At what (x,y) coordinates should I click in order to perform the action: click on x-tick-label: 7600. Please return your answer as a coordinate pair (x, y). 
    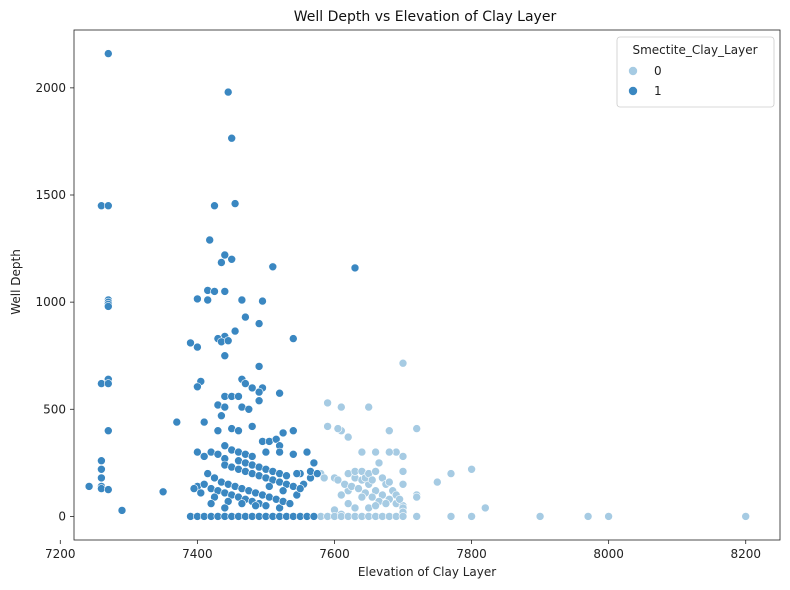
    Looking at the image, I should click on (334, 554).